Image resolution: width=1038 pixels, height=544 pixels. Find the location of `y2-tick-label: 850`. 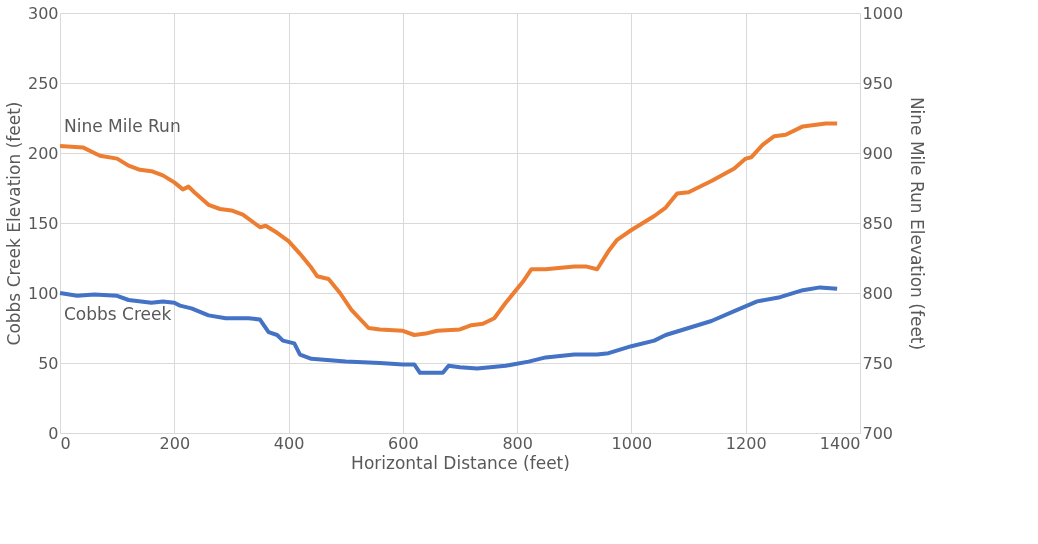

y2-tick-label: 850 is located at coordinates (878, 223).